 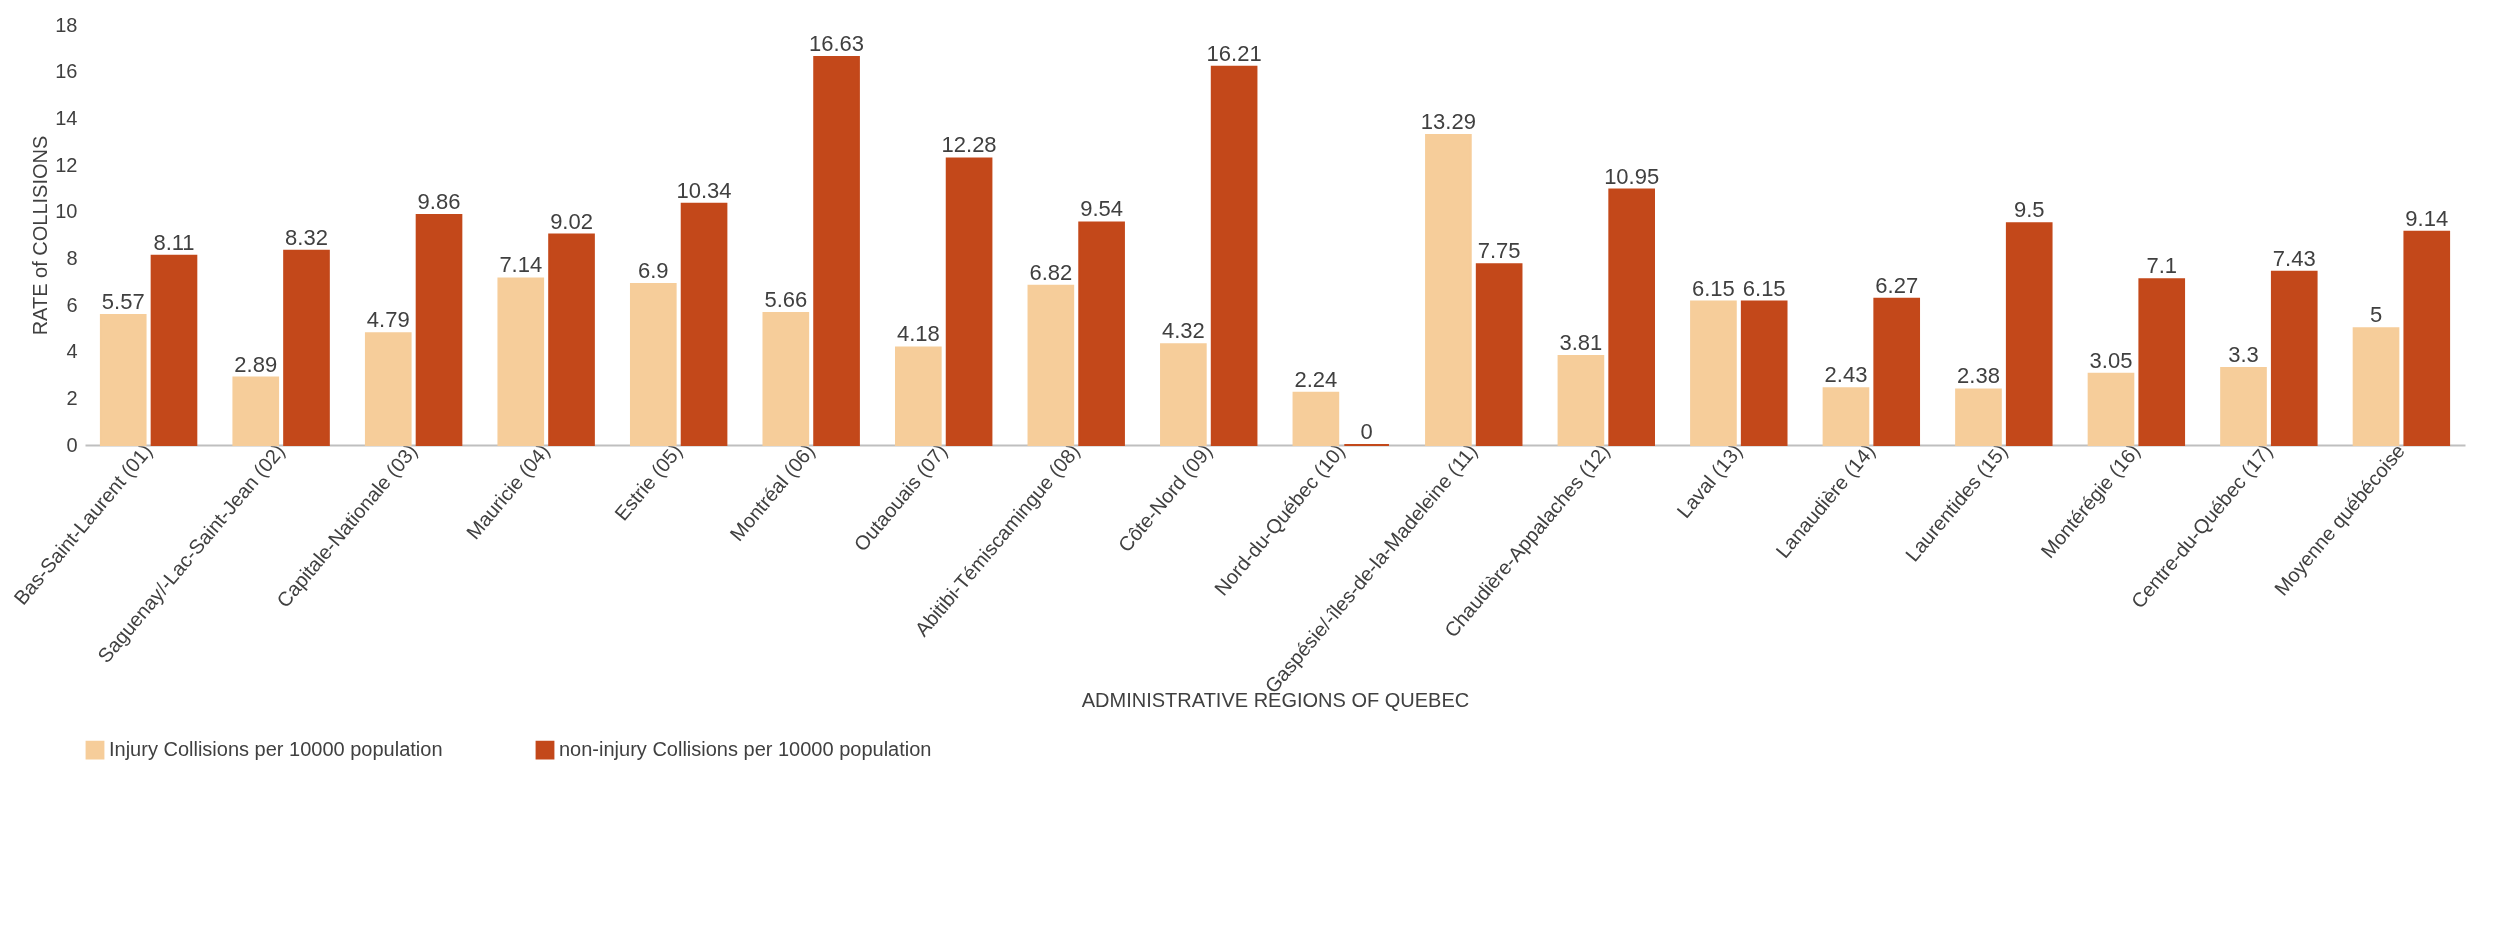 What do you see at coordinates (1366, 431) in the screenshot?
I see `data-label: 0` at bounding box center [1366, 431].